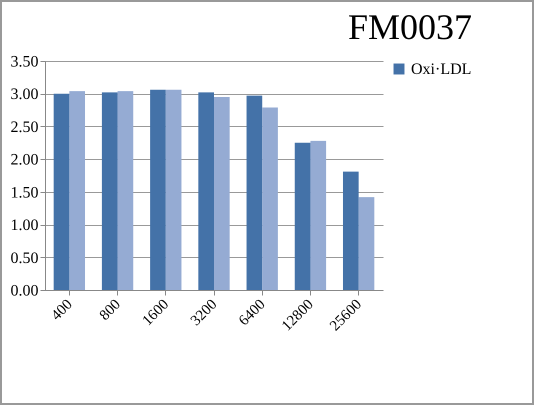  Describe the element at coordinates (441, 69) in the screenshot. I see `legend-label: Oxi·LDL` at that location.